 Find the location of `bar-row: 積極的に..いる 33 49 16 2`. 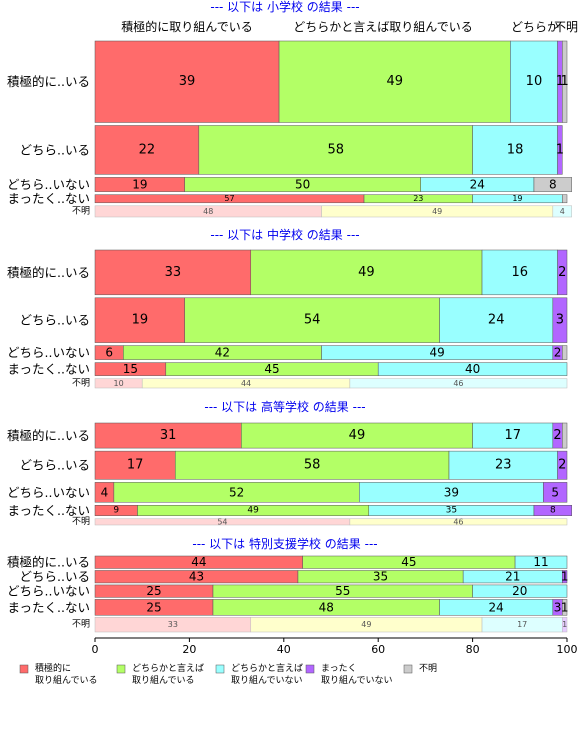

bar-row: 積極的に..いる 33 49 16 2 is located at coordinates (287, 272).